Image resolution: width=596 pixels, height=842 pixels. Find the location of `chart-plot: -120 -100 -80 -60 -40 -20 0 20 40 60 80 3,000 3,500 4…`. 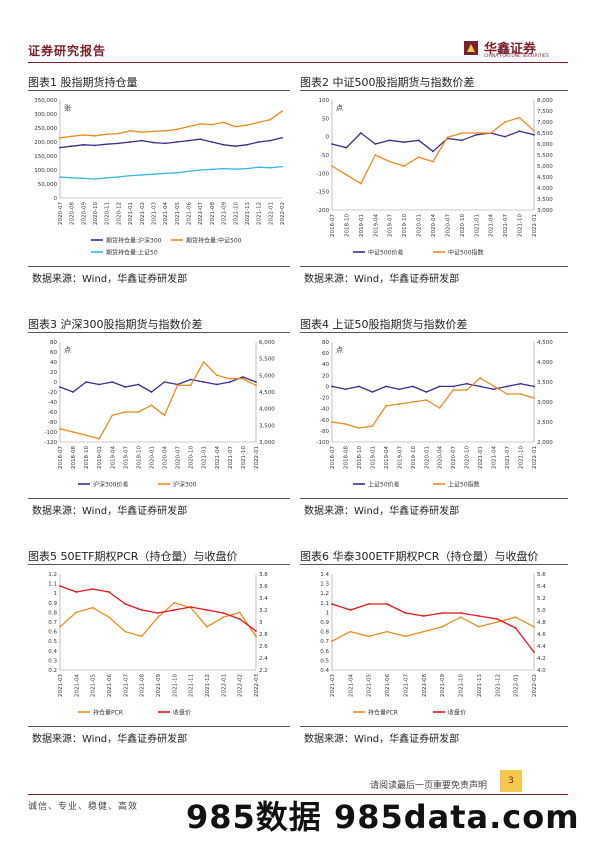

chart-plot: -120 -100 -80 -60 -40 -20 0 20 40 60 80 3,000 3,500 4… is located at coordinates (160, 414).